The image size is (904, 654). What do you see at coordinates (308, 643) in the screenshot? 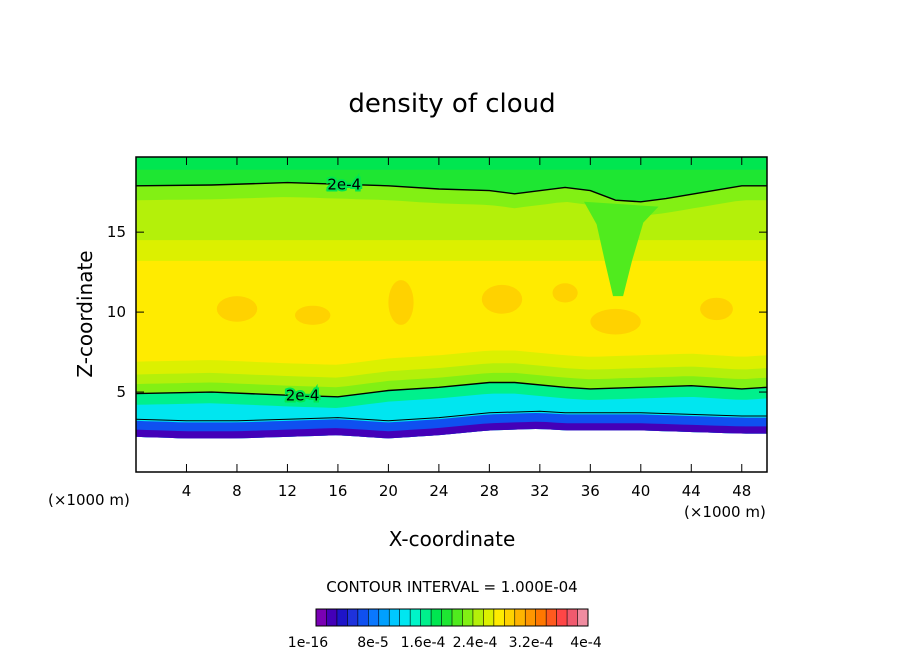
I see `colorbar-label: 1e-16` at bounding box center [308, 643].